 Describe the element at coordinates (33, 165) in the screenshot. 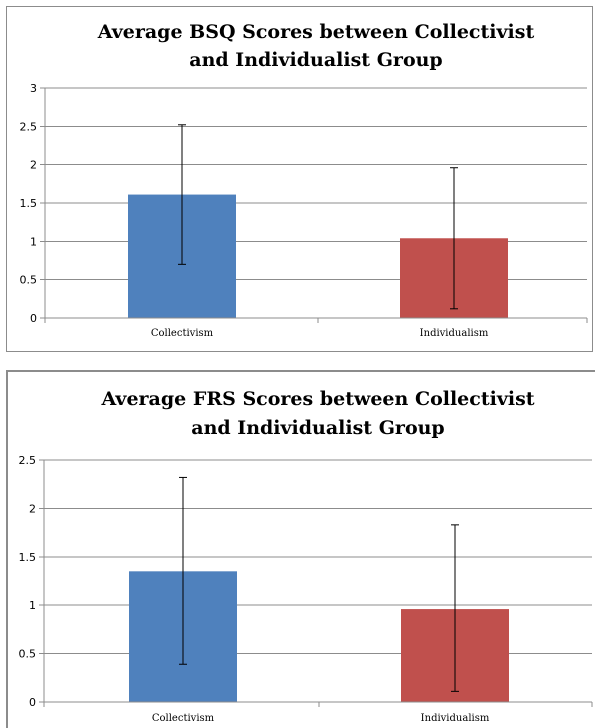

I see `bsq-y-tick-label: 2` at that location.